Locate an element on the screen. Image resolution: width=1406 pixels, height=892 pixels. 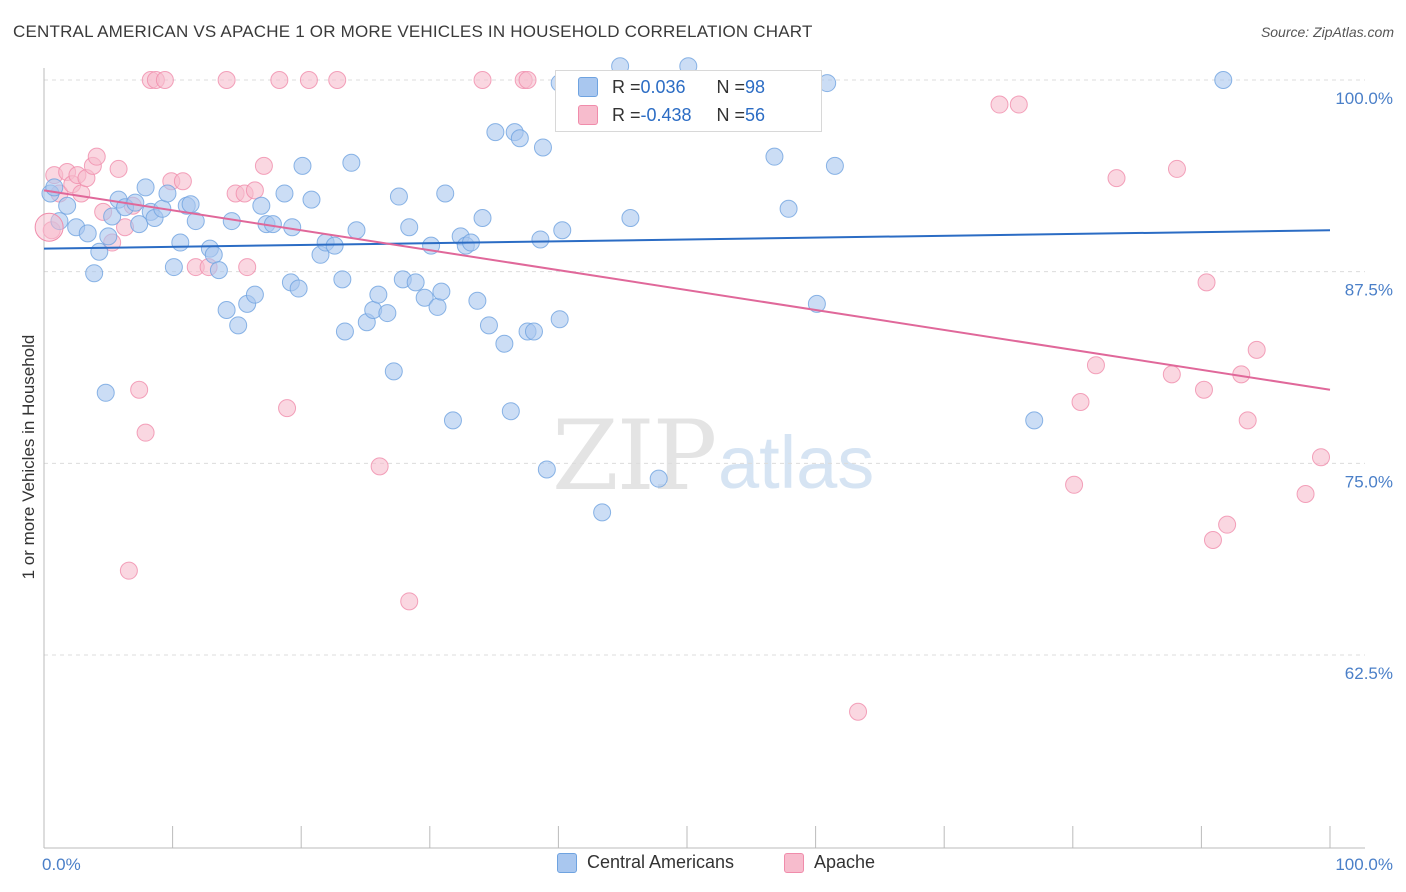
stats-r-value: 0.036 is located at coordinates (663, 86).